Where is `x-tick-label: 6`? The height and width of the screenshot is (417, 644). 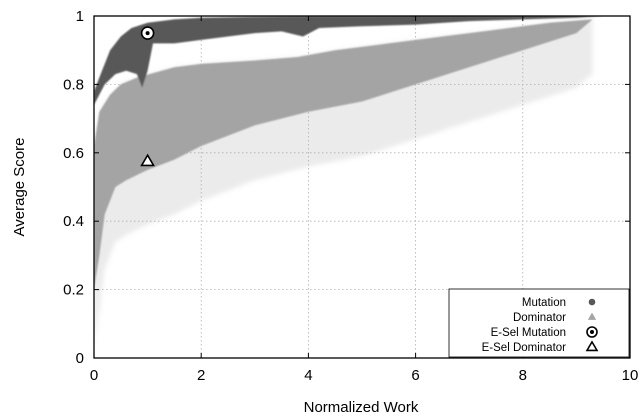
x-tick-label: 6 is located at coordinates (415, 375).